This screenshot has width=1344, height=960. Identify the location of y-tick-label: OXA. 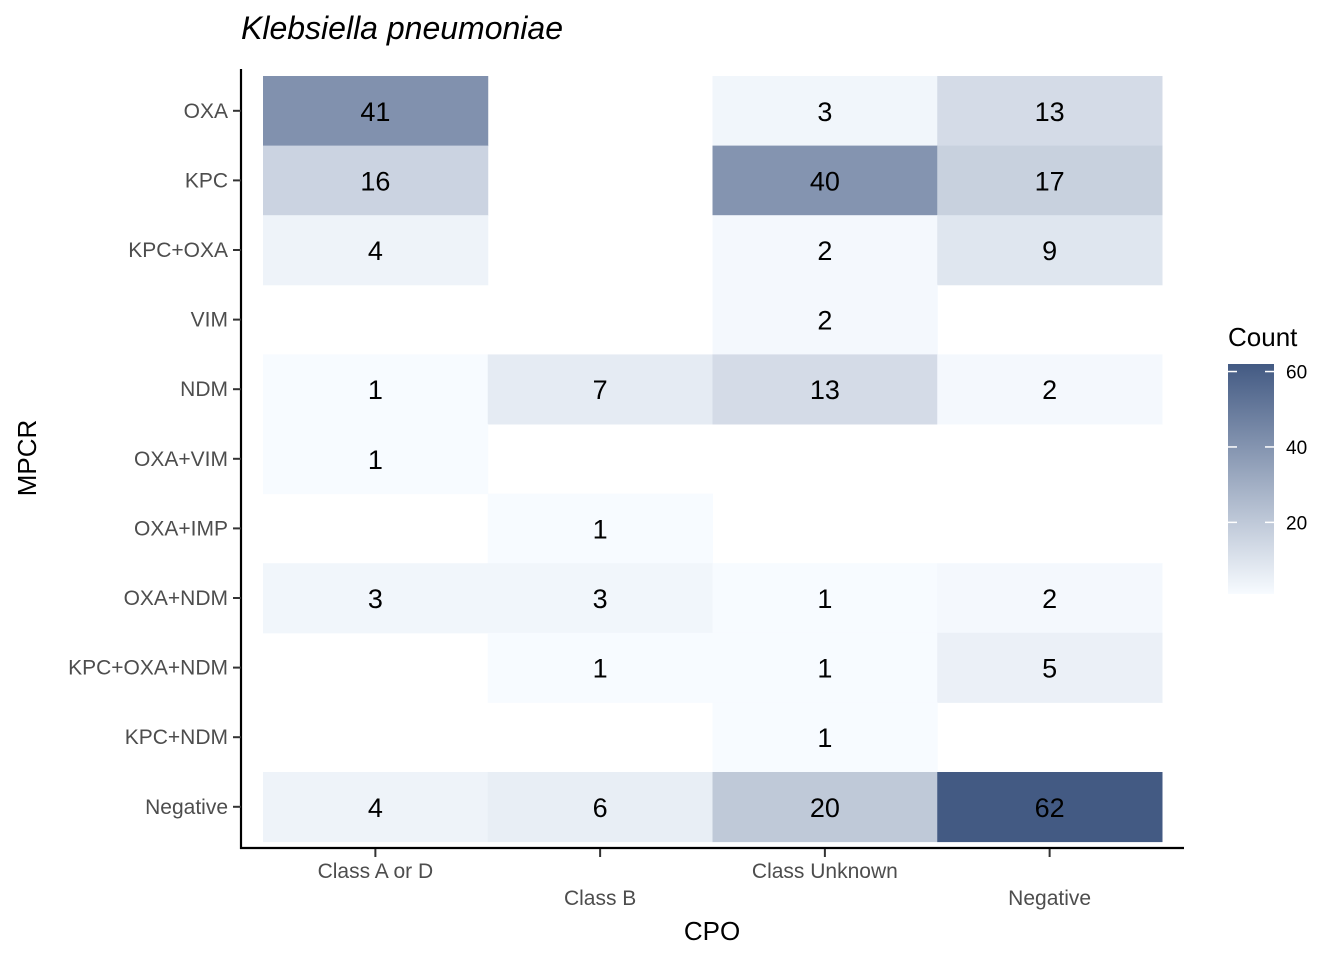
(206, 111).